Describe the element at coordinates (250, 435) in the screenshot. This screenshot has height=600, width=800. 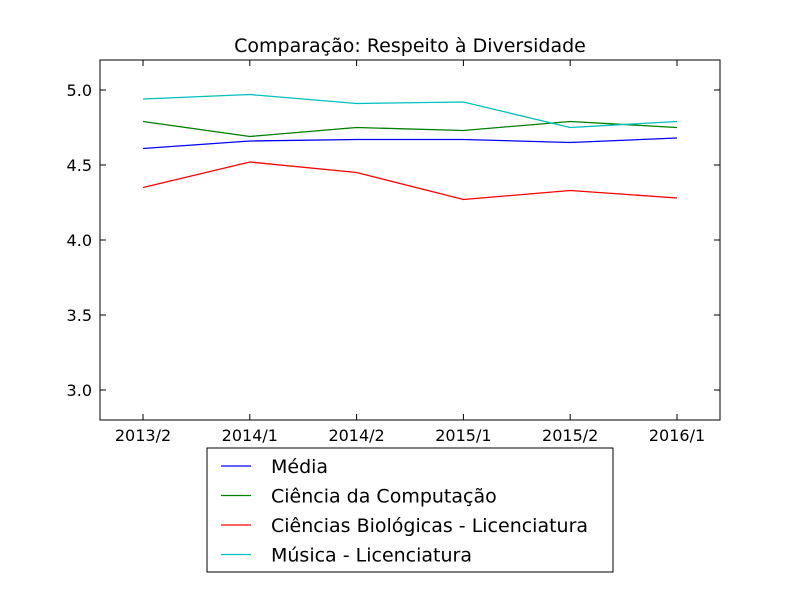
I see `x-tick-label: 2014/1` at that location.